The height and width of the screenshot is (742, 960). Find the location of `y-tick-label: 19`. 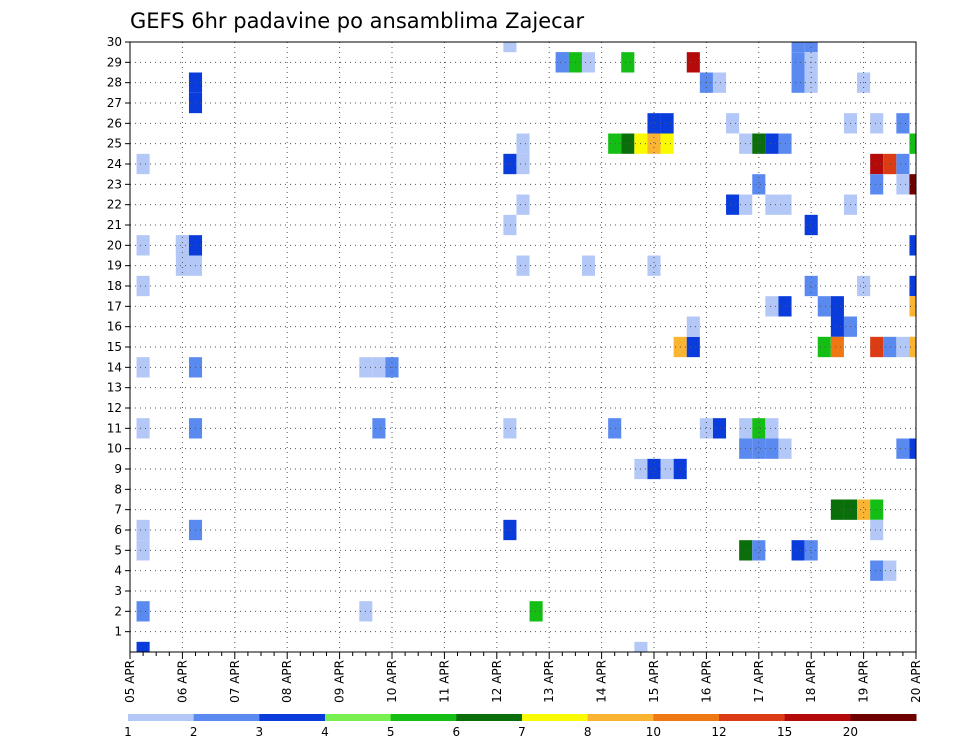

y-tick-label: 19 is located at coordinates (114, 266).